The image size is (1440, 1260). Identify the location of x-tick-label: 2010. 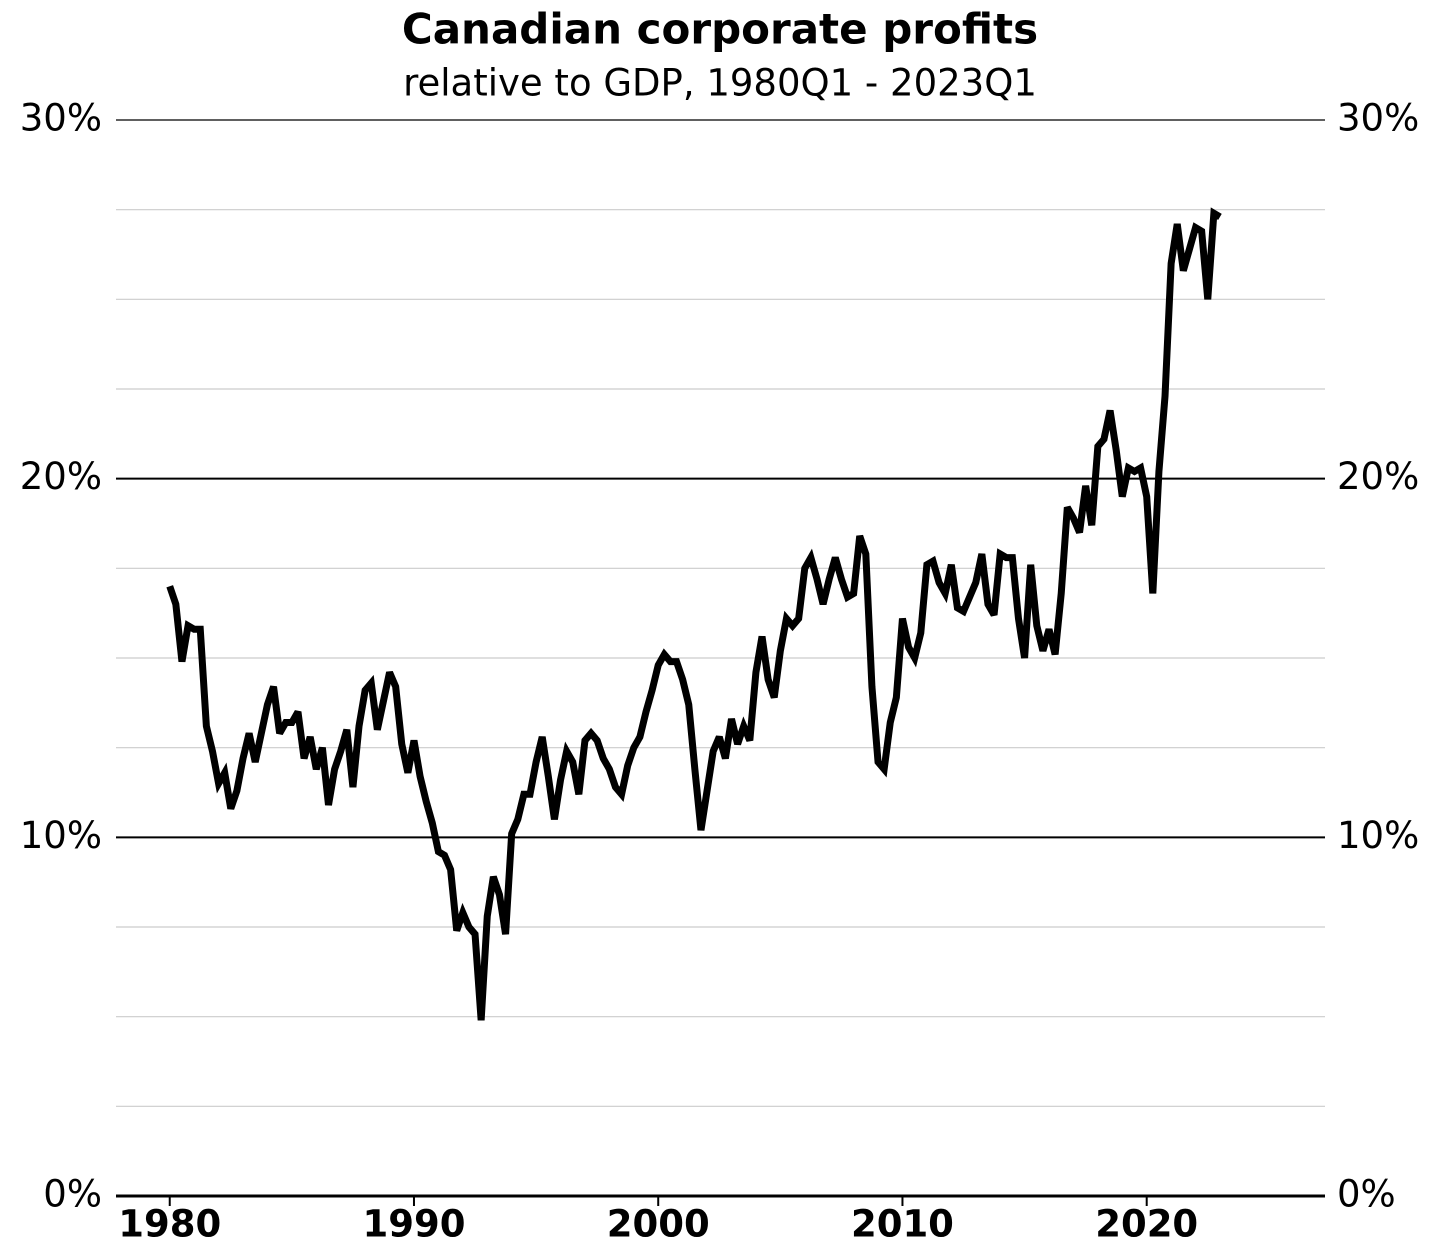
(902, 1224).